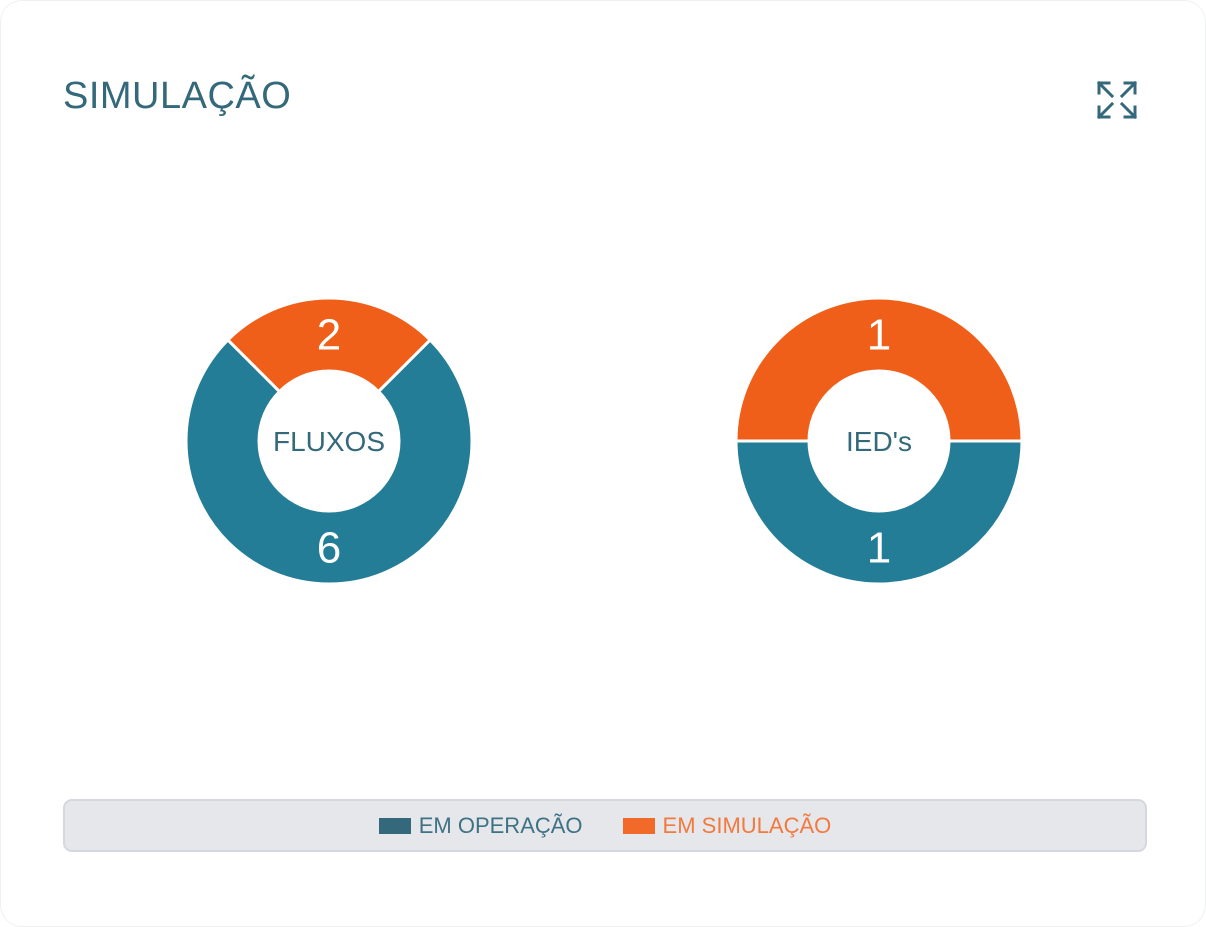 The width and height of the screenshot is (1206, 927). What do you see at coordinates (394, 825) in the screenshot?
I see `legend-swatch-operacao` at bounding box center [394, 825].